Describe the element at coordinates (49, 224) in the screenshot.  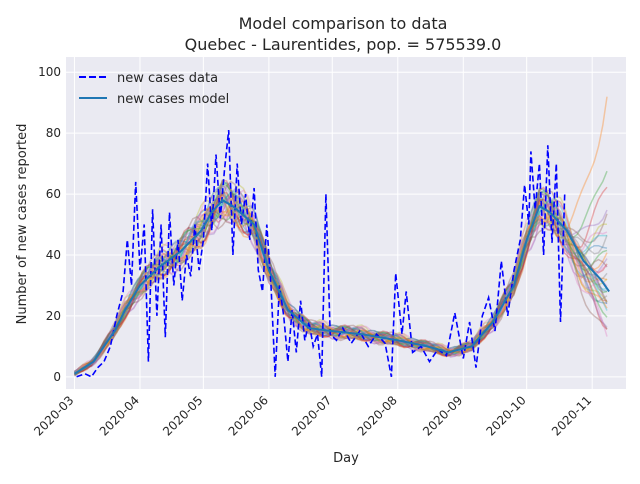
I see `y-axis: 0 20 40 60 80 100` at that location.